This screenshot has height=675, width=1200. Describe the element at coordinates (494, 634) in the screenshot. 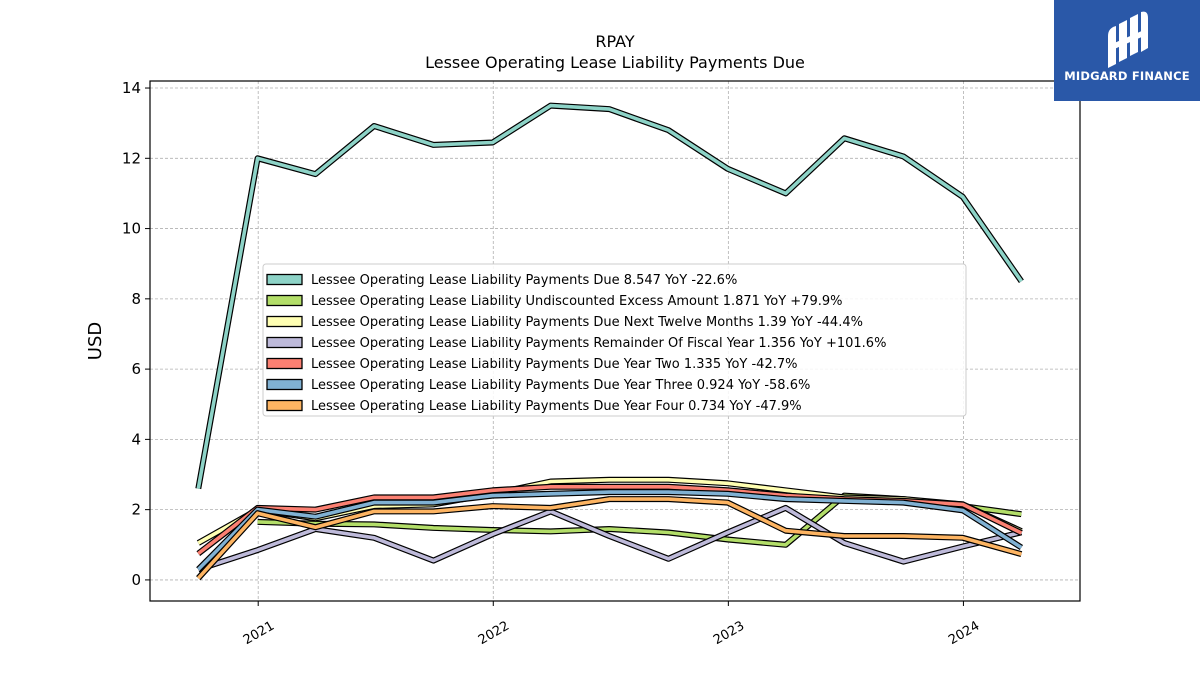

I see `x-tick-label: 2022` at that location.